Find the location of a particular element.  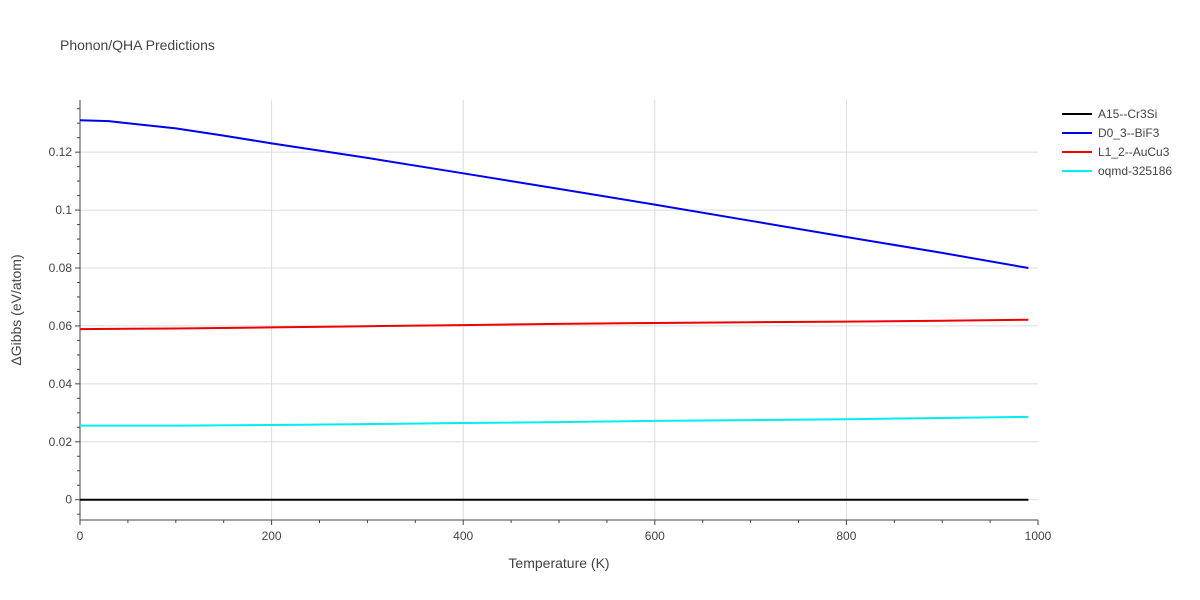

x-tick-label: 400 is located at coordinates (463, 536).